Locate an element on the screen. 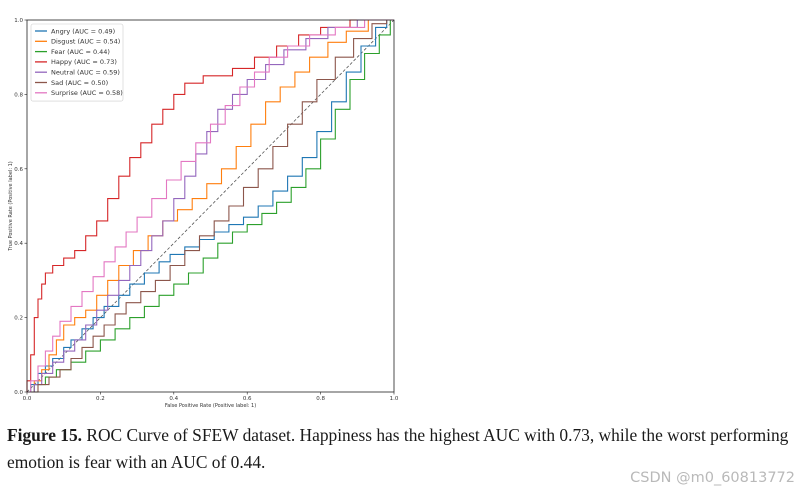  legend-label-sad: Sad (AUC = 0.50) is located at coordinates (79, 83).